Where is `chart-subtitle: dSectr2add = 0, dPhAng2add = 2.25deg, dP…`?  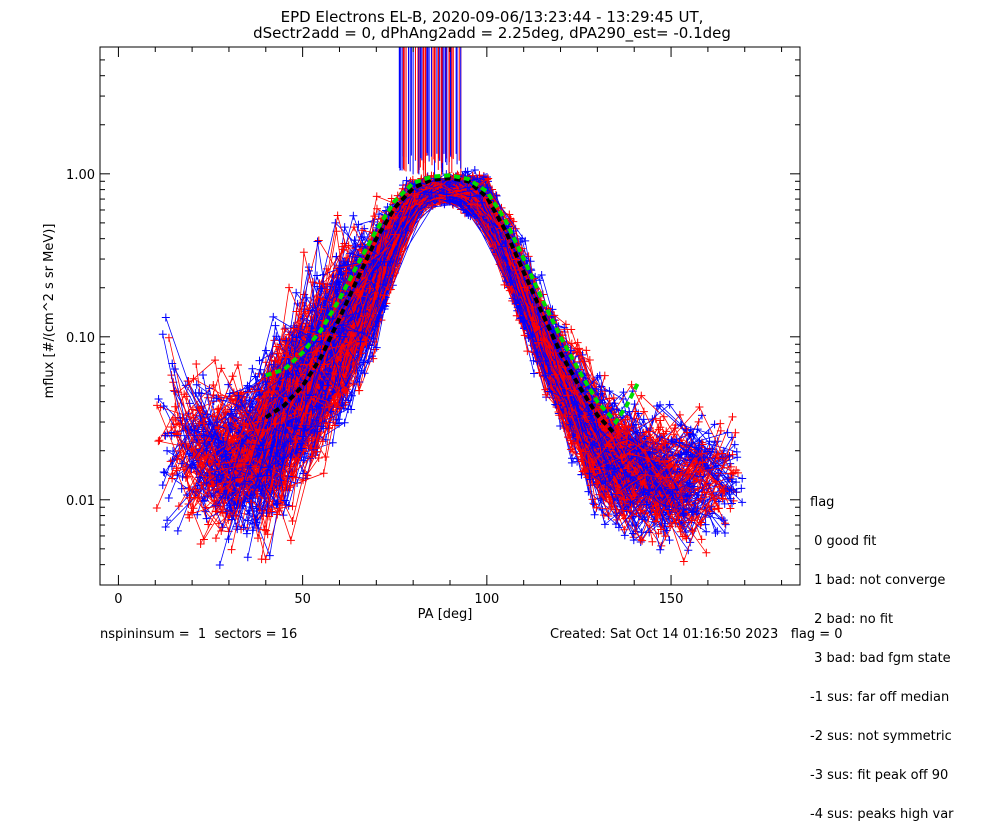 chart-subtitle: dSectr2add = 0, dPhAng2add = 2.25deg, dP… is located at coordinates (492, 33).